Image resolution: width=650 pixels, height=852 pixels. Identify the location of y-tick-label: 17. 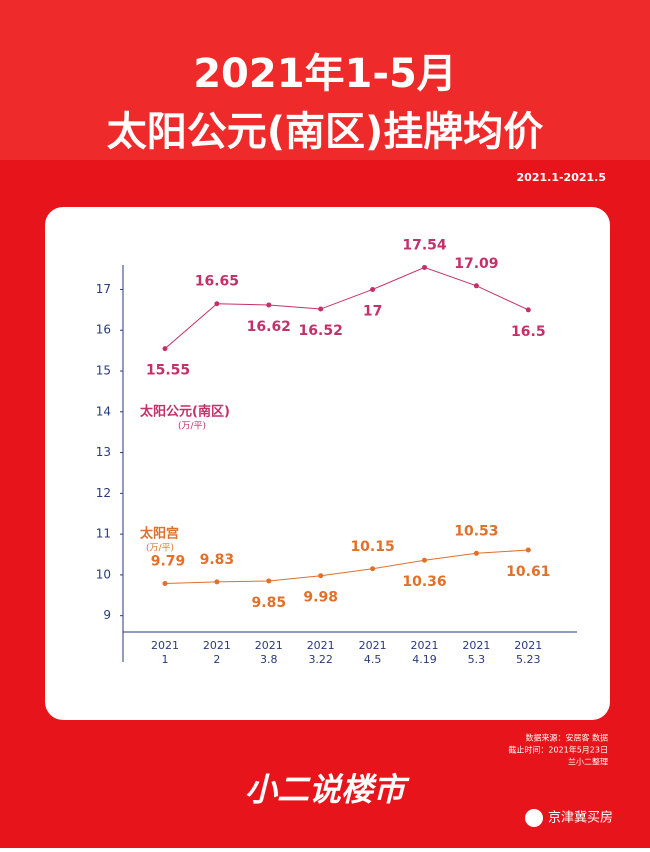
(103, 289).